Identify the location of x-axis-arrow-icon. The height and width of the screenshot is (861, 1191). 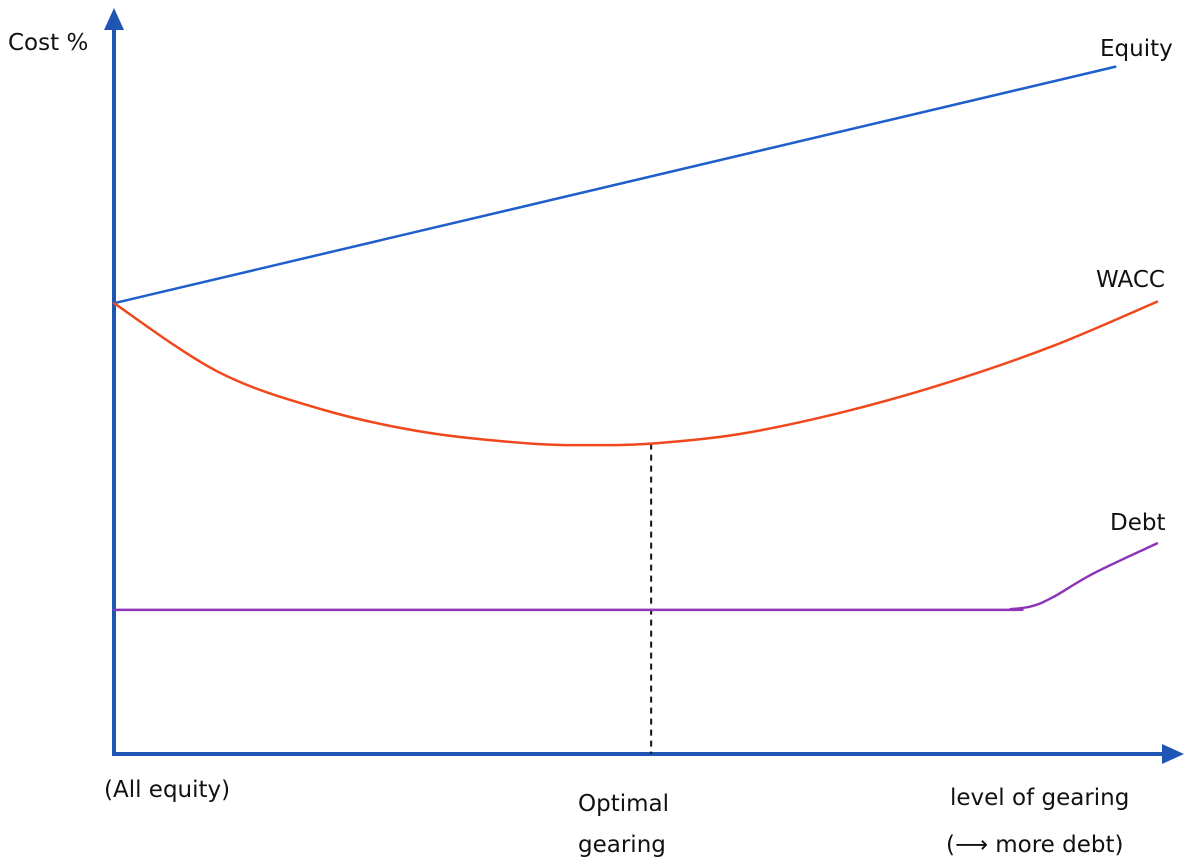
(1173, 754).